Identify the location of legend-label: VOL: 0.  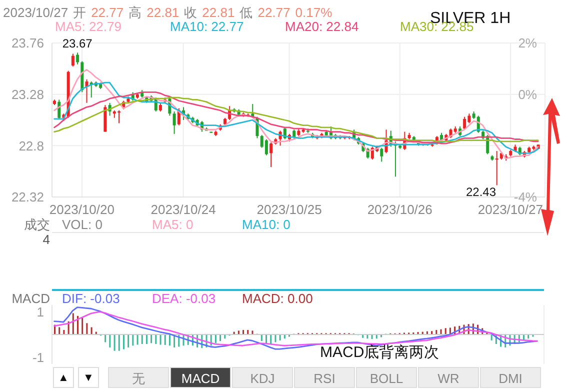
(82, 224).